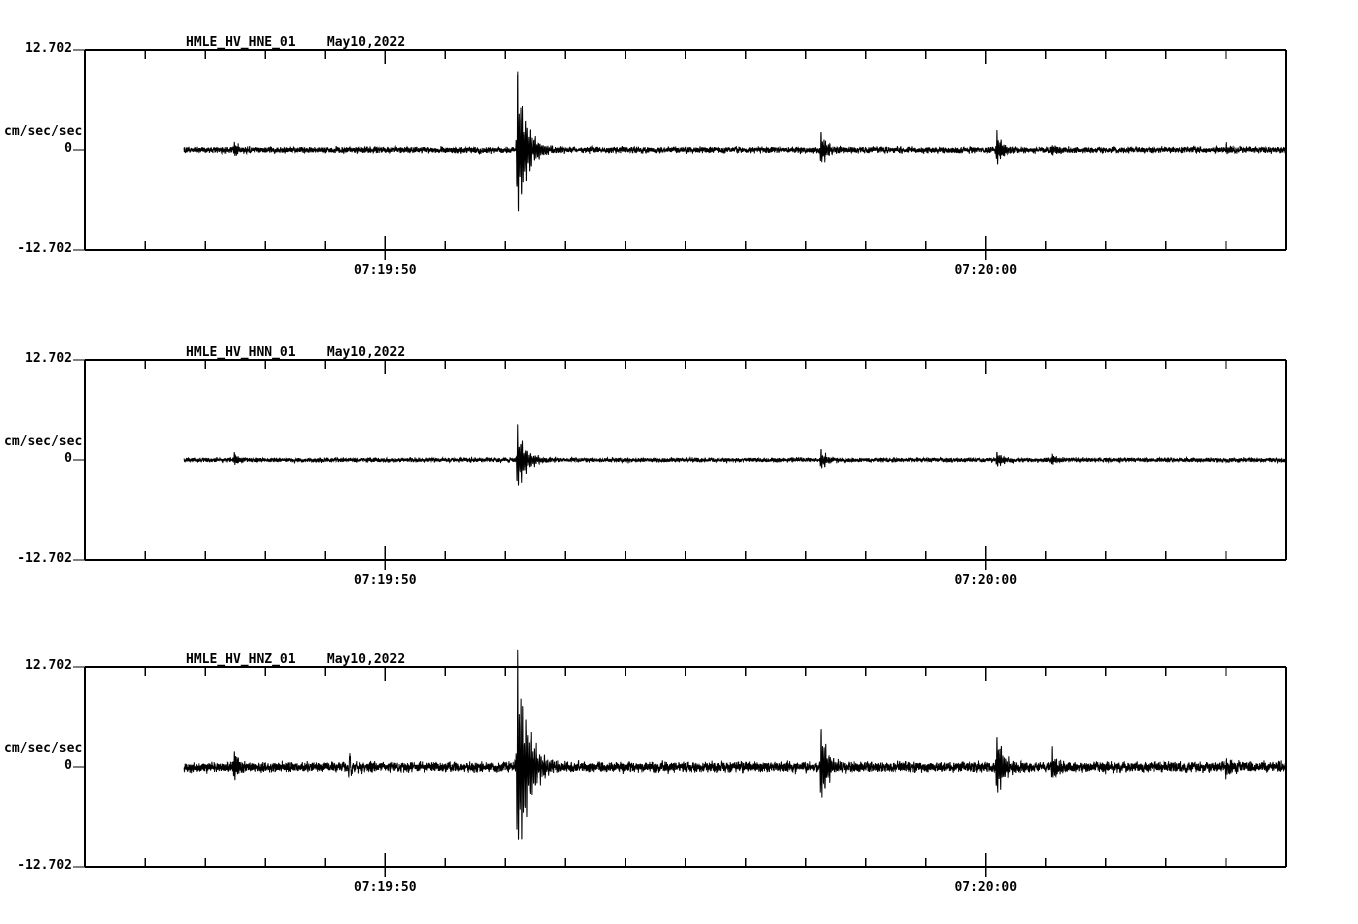 The width and height of the screenshot is (1358, 924). I want to click on y-axis-min-label-hne: -12.702, so click(44, 248).